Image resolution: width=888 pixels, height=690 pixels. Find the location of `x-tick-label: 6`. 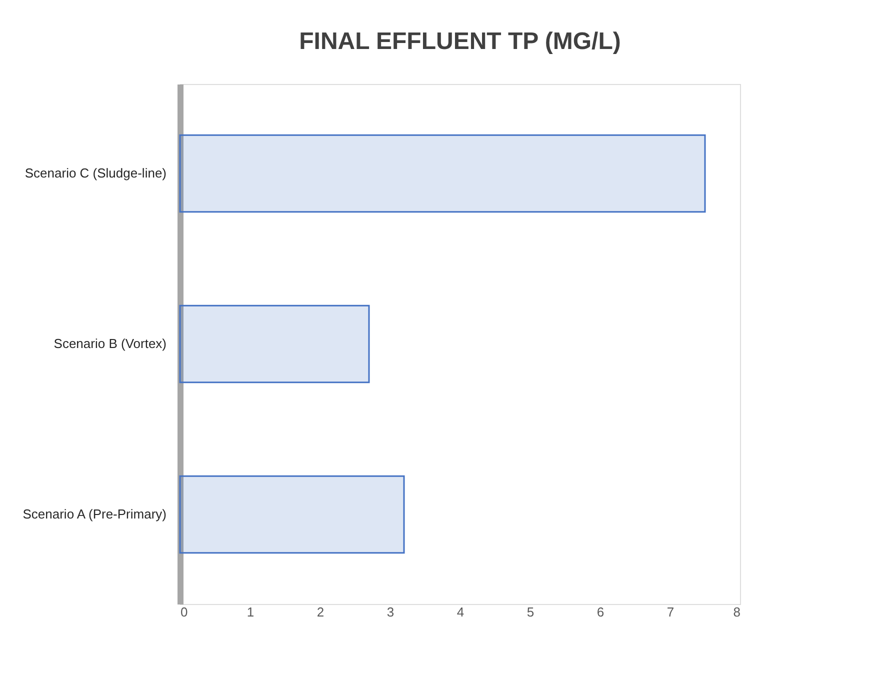

x-tick-label: 6 is located at coordinates (600, 612).